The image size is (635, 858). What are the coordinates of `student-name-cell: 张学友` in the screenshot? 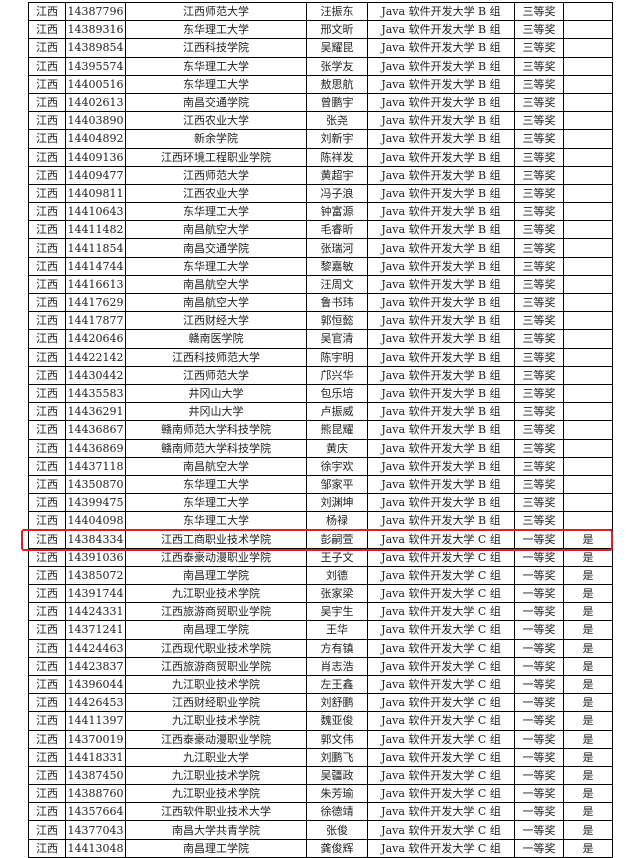 It's located at (337, 66).